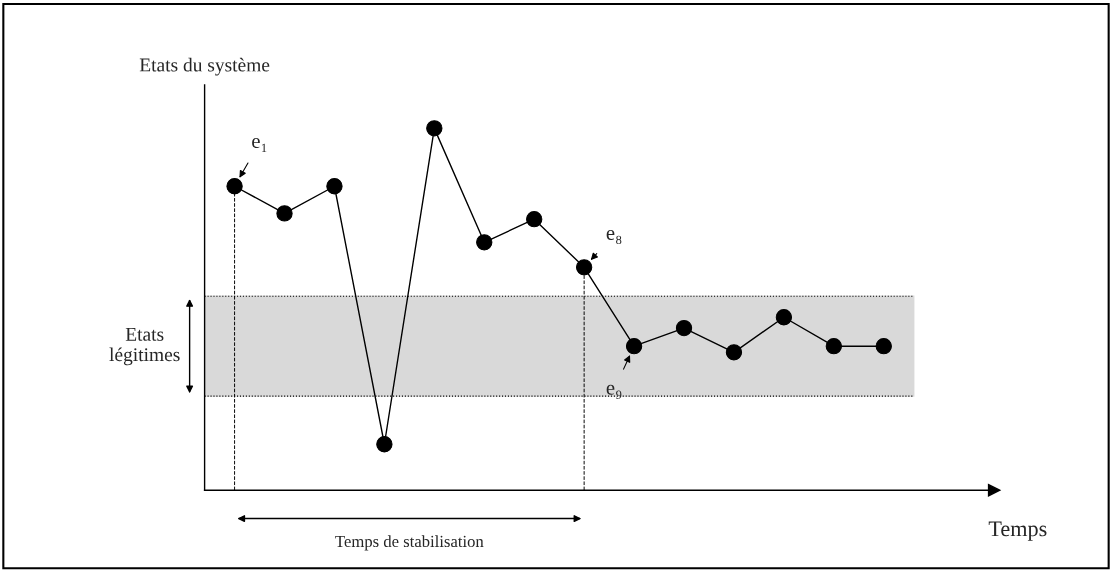 This screenshot has height=570, width=1112. What do you see at coordinates (144, 346) in the screenshot?
I see `band-label: Etats légitimes` at bounding box center [144, 346].